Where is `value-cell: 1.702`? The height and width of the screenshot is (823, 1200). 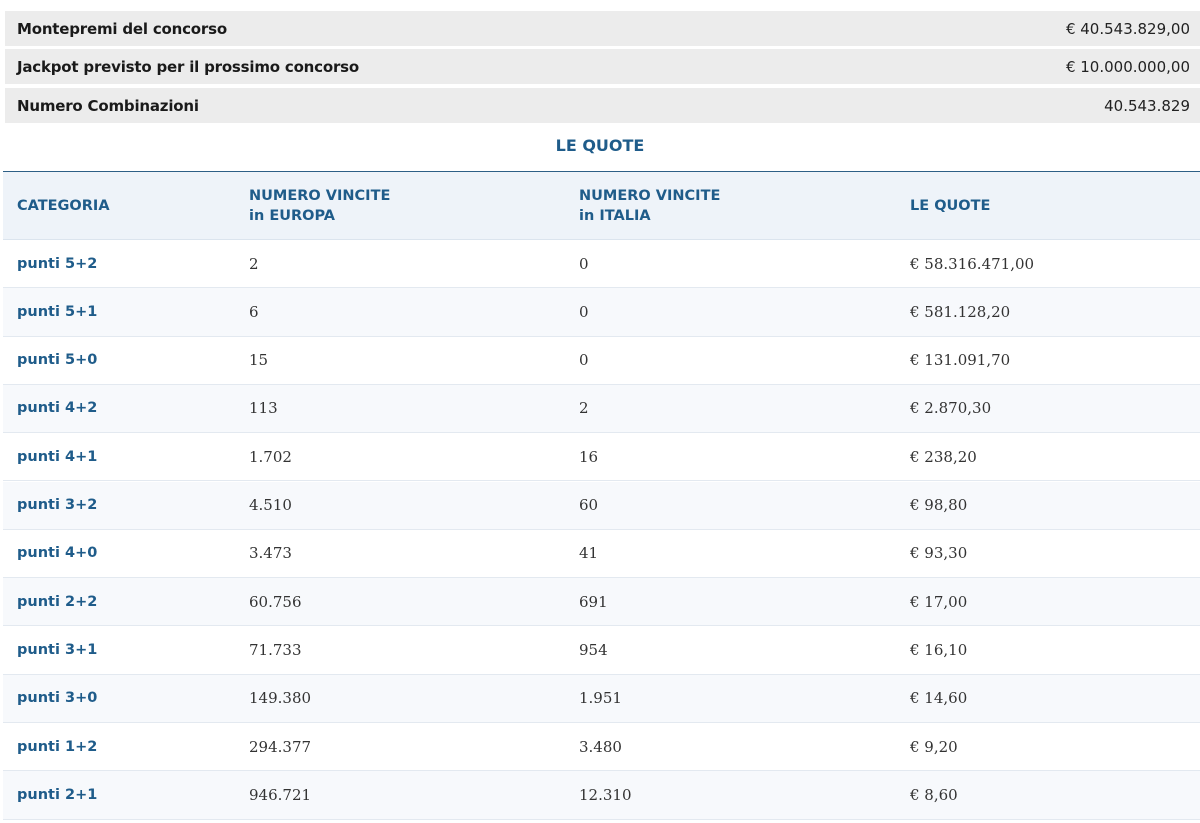 value-cell: 1.702 is located at coordinates (270, 456).